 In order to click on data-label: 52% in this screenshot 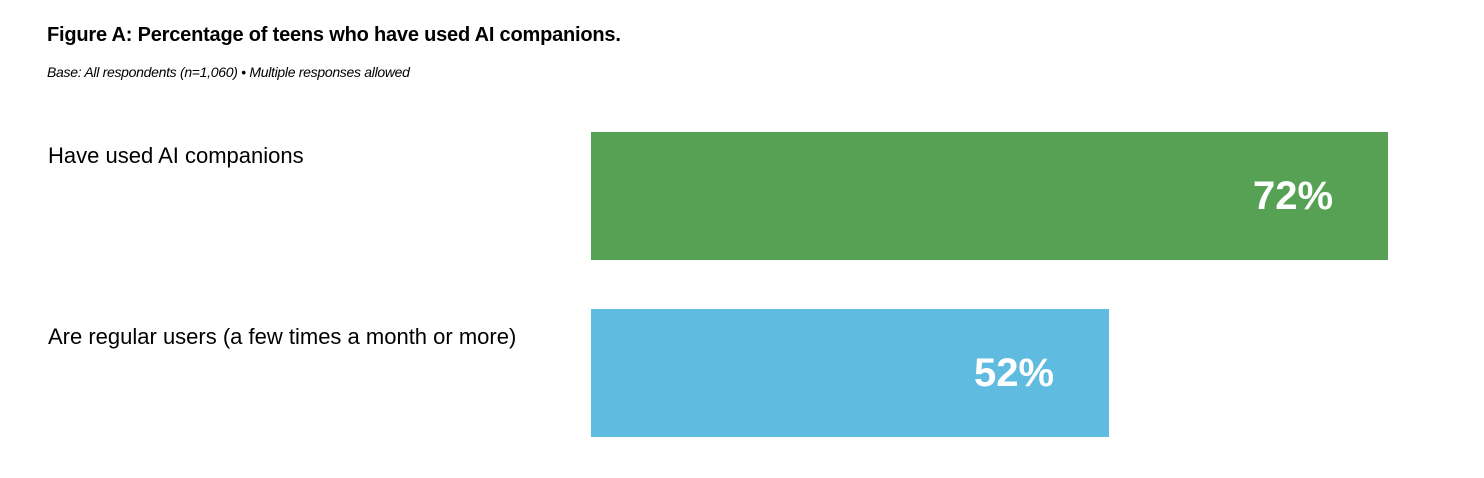, I will do `click(1014, 373)`.